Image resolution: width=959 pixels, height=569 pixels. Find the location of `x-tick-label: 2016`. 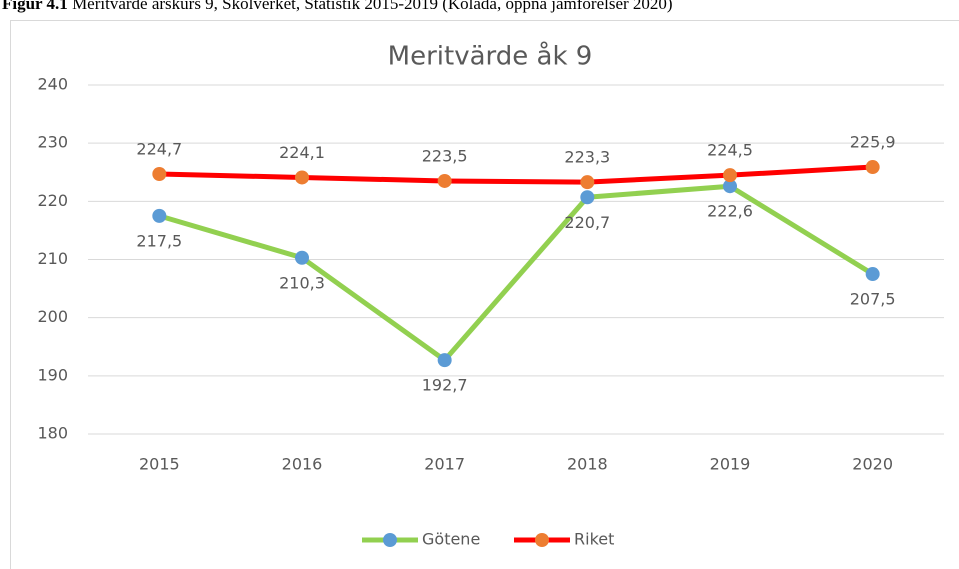

x-tick-label: 2016 is located at coordinates (302, 464).